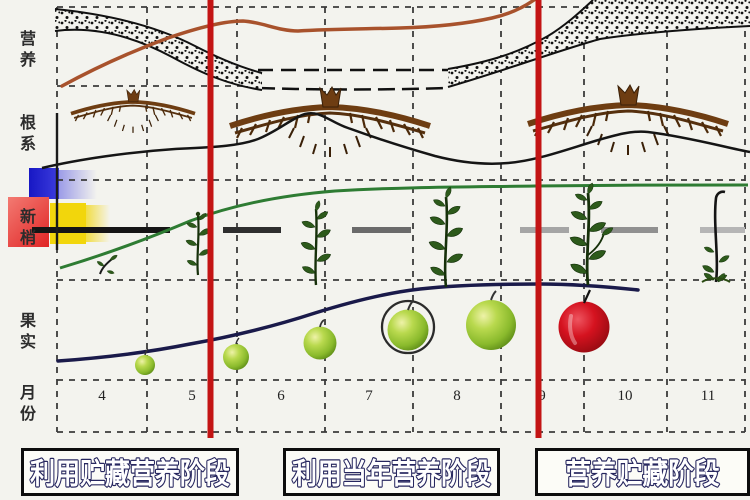  What do you see at coordinates (44, 183) in the screenshot?
I see `legend-blue-square` at bounding box center [44, 183].